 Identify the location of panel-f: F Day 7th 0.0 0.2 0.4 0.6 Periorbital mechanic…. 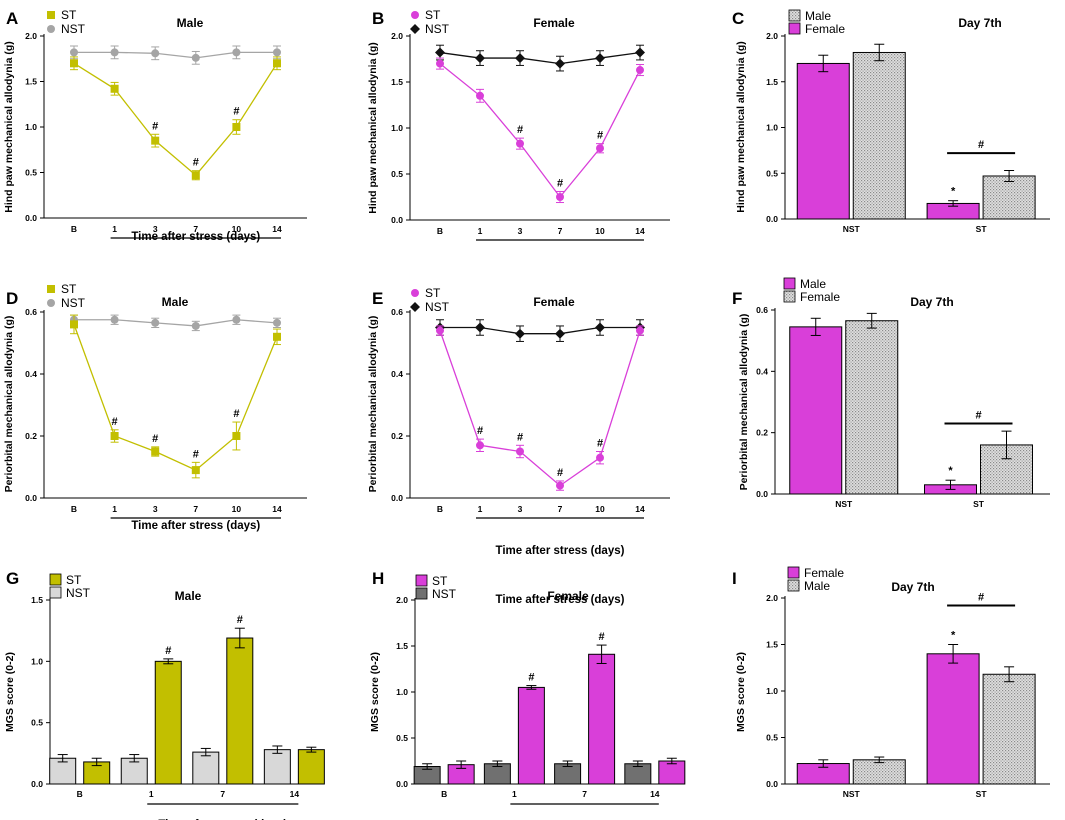
(891, 393).